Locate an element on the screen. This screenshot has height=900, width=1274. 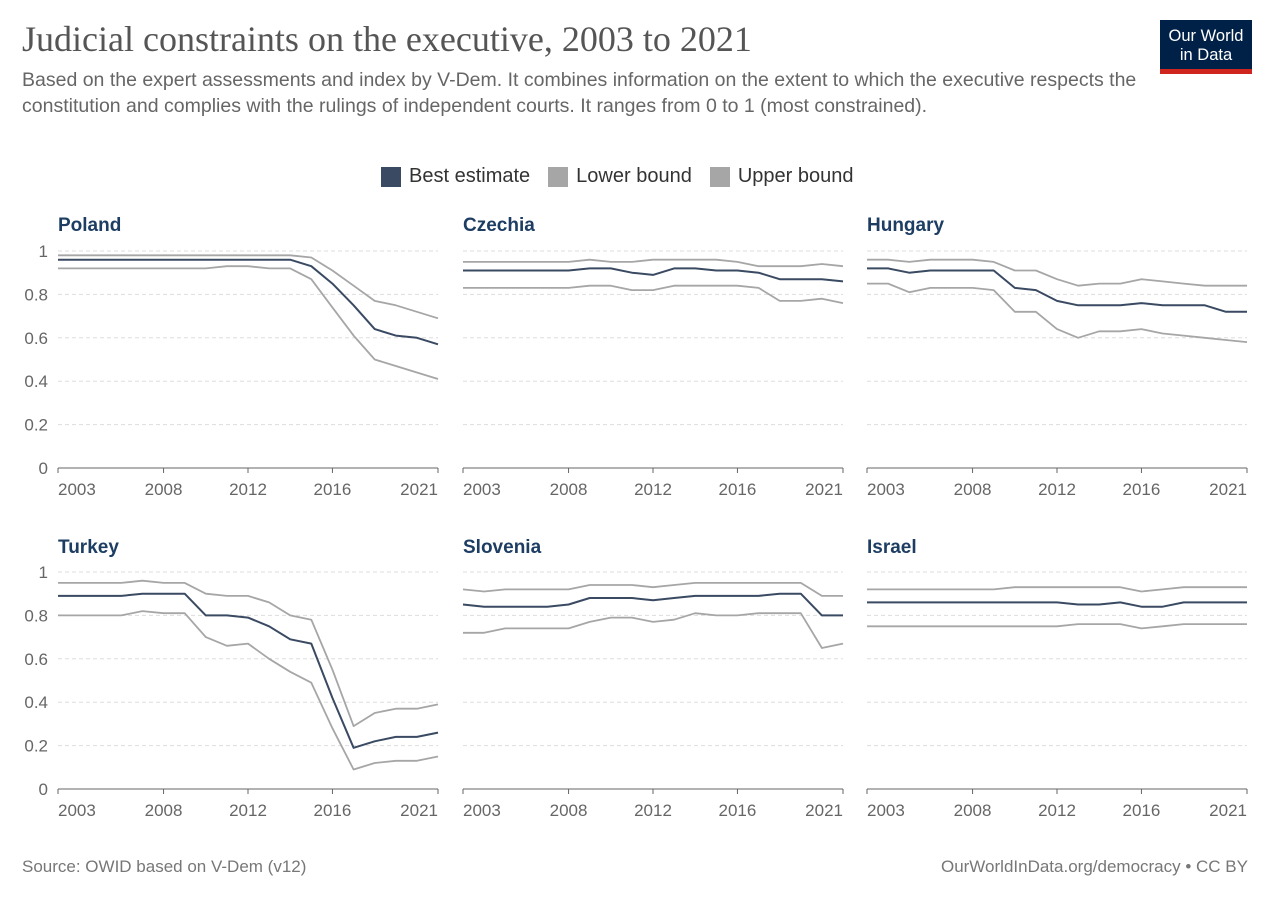
series-line-israel-lower-bound is located at coordinates (1057, 626).